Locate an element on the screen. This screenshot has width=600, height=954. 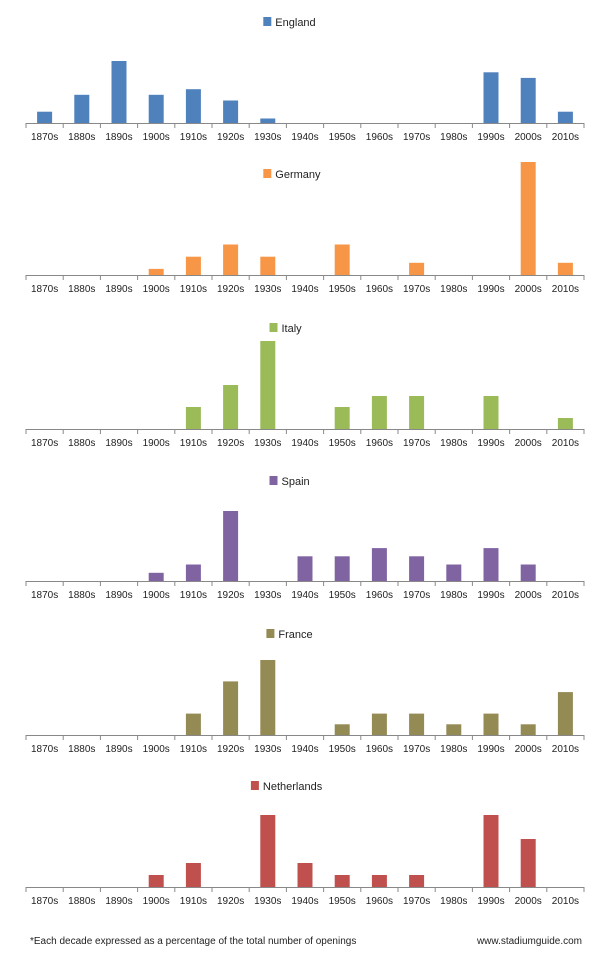
legend-label: Italy is located at coordinates (292, 329).